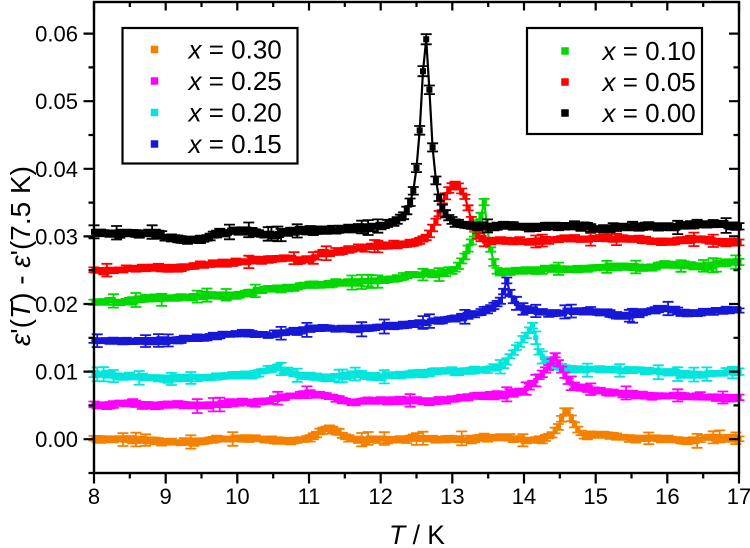  Describe the element at coordinates (667, 496) in the screenshot. I see `svg-text: 16` at that location.